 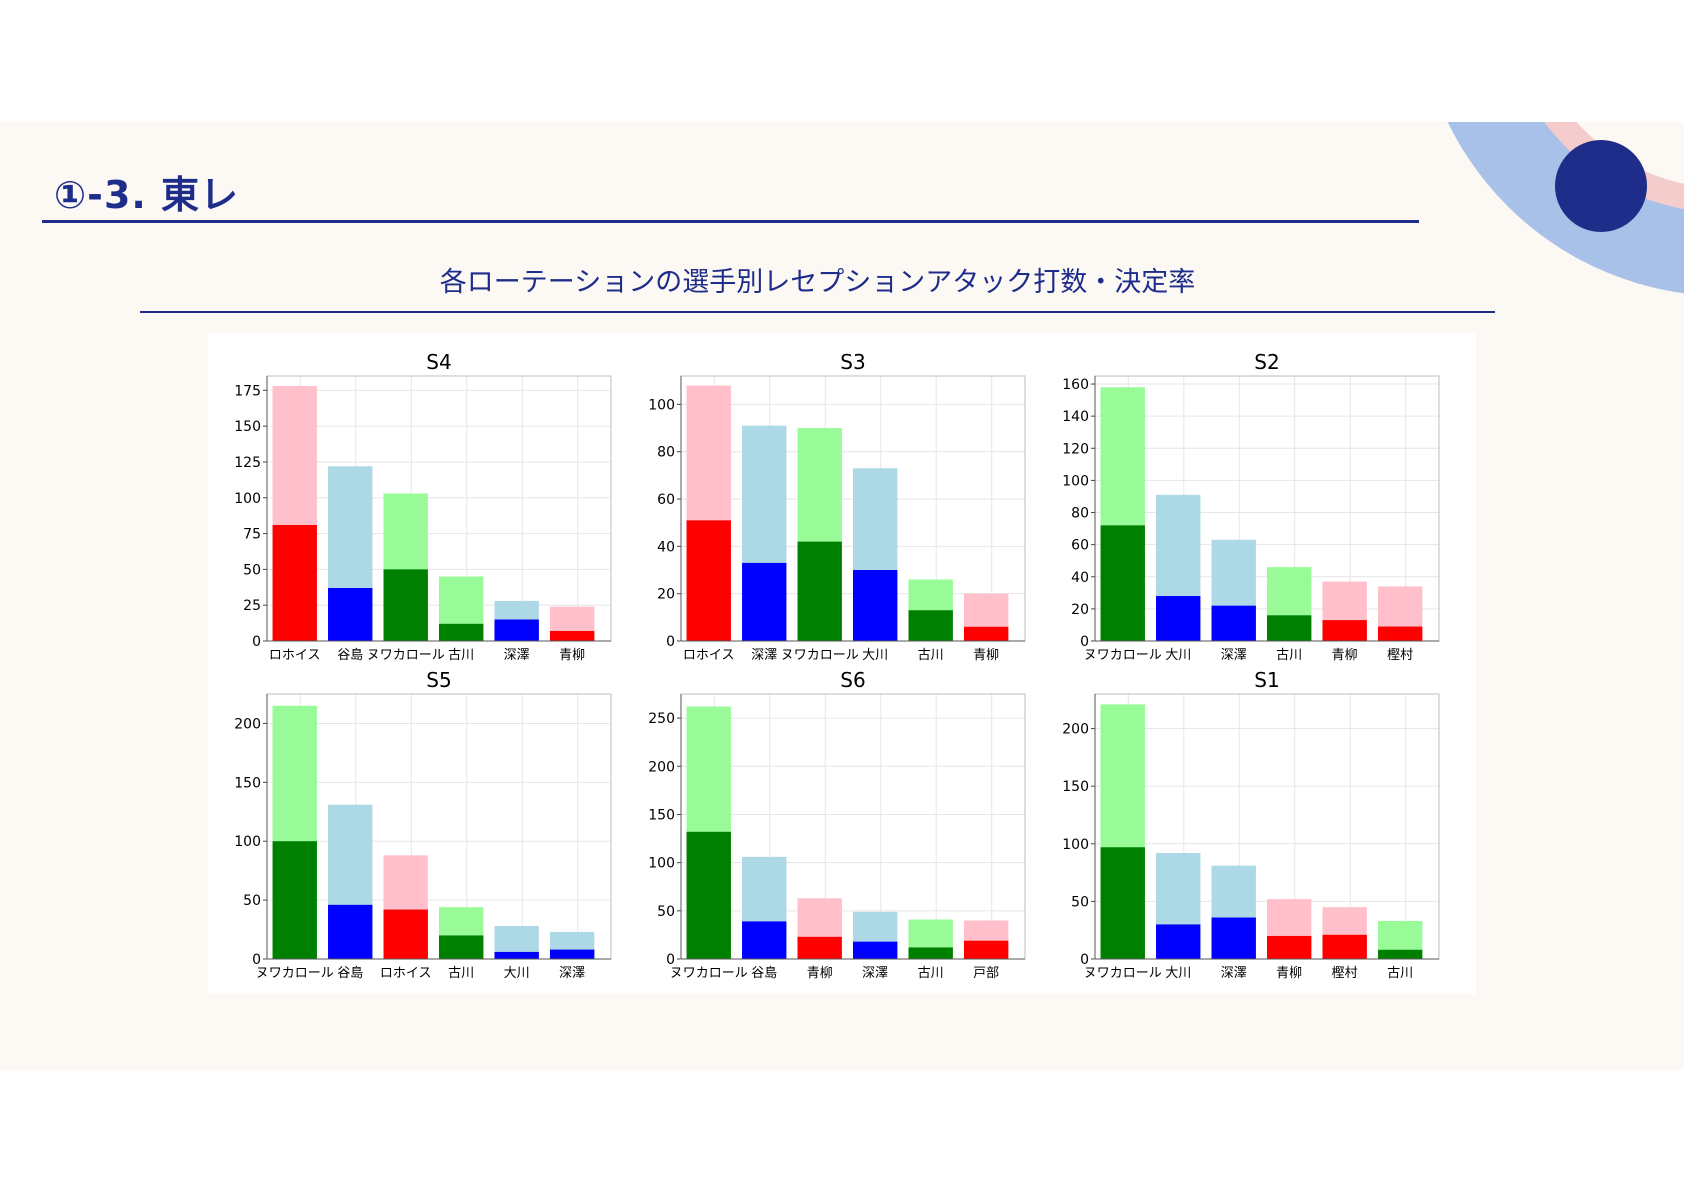 I want to click on chart-S5: 0 50 100 150 200 ヌワカロール 谷島 ロホイス 古川 大川 深澤 S5, so click(x=423, y=824).